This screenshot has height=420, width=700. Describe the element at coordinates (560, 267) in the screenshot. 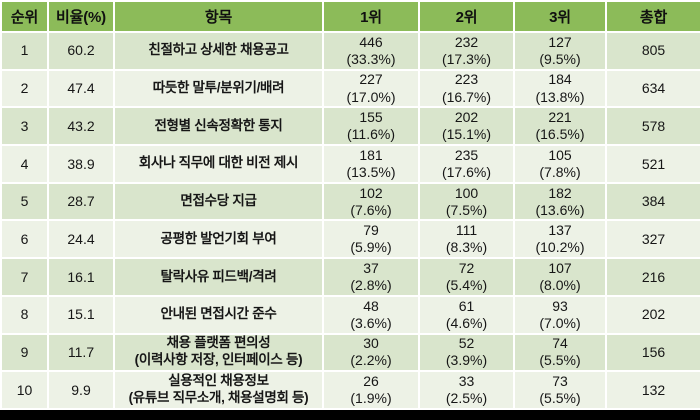

I see `third-count: 107` at that location.